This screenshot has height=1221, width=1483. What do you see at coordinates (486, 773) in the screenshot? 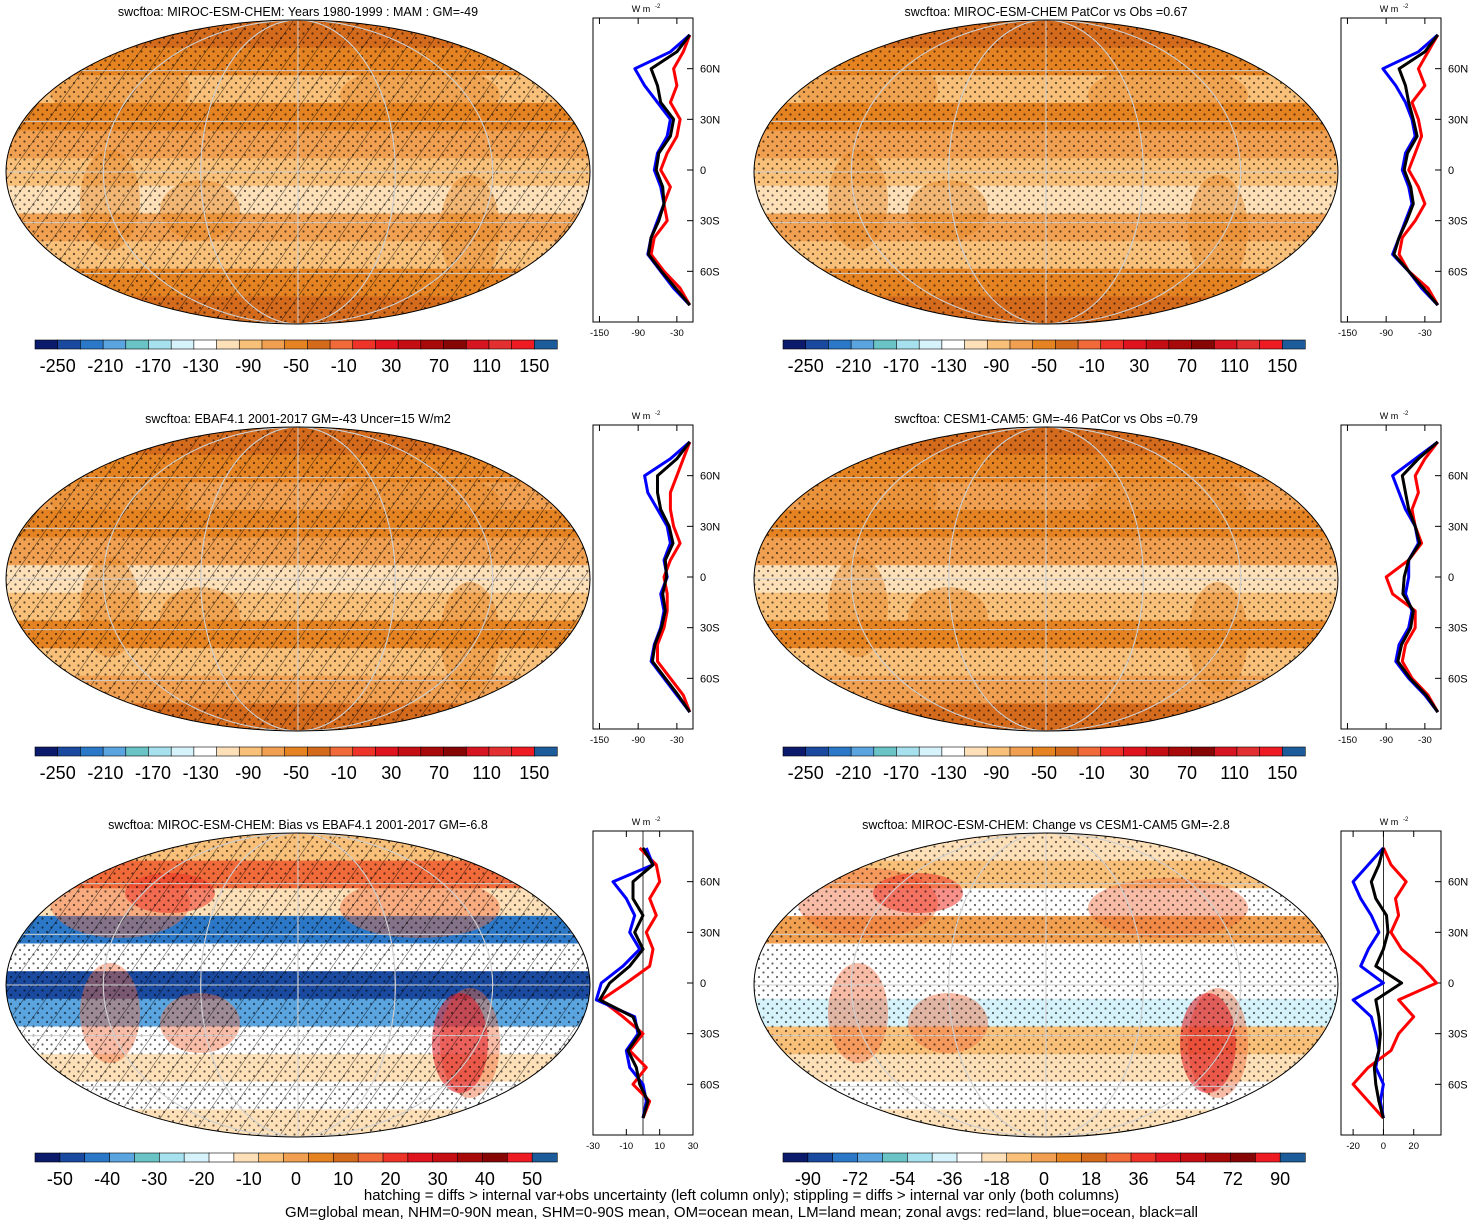
I see `colorbar-tick-label: 110` at bounding box center [486, 773].